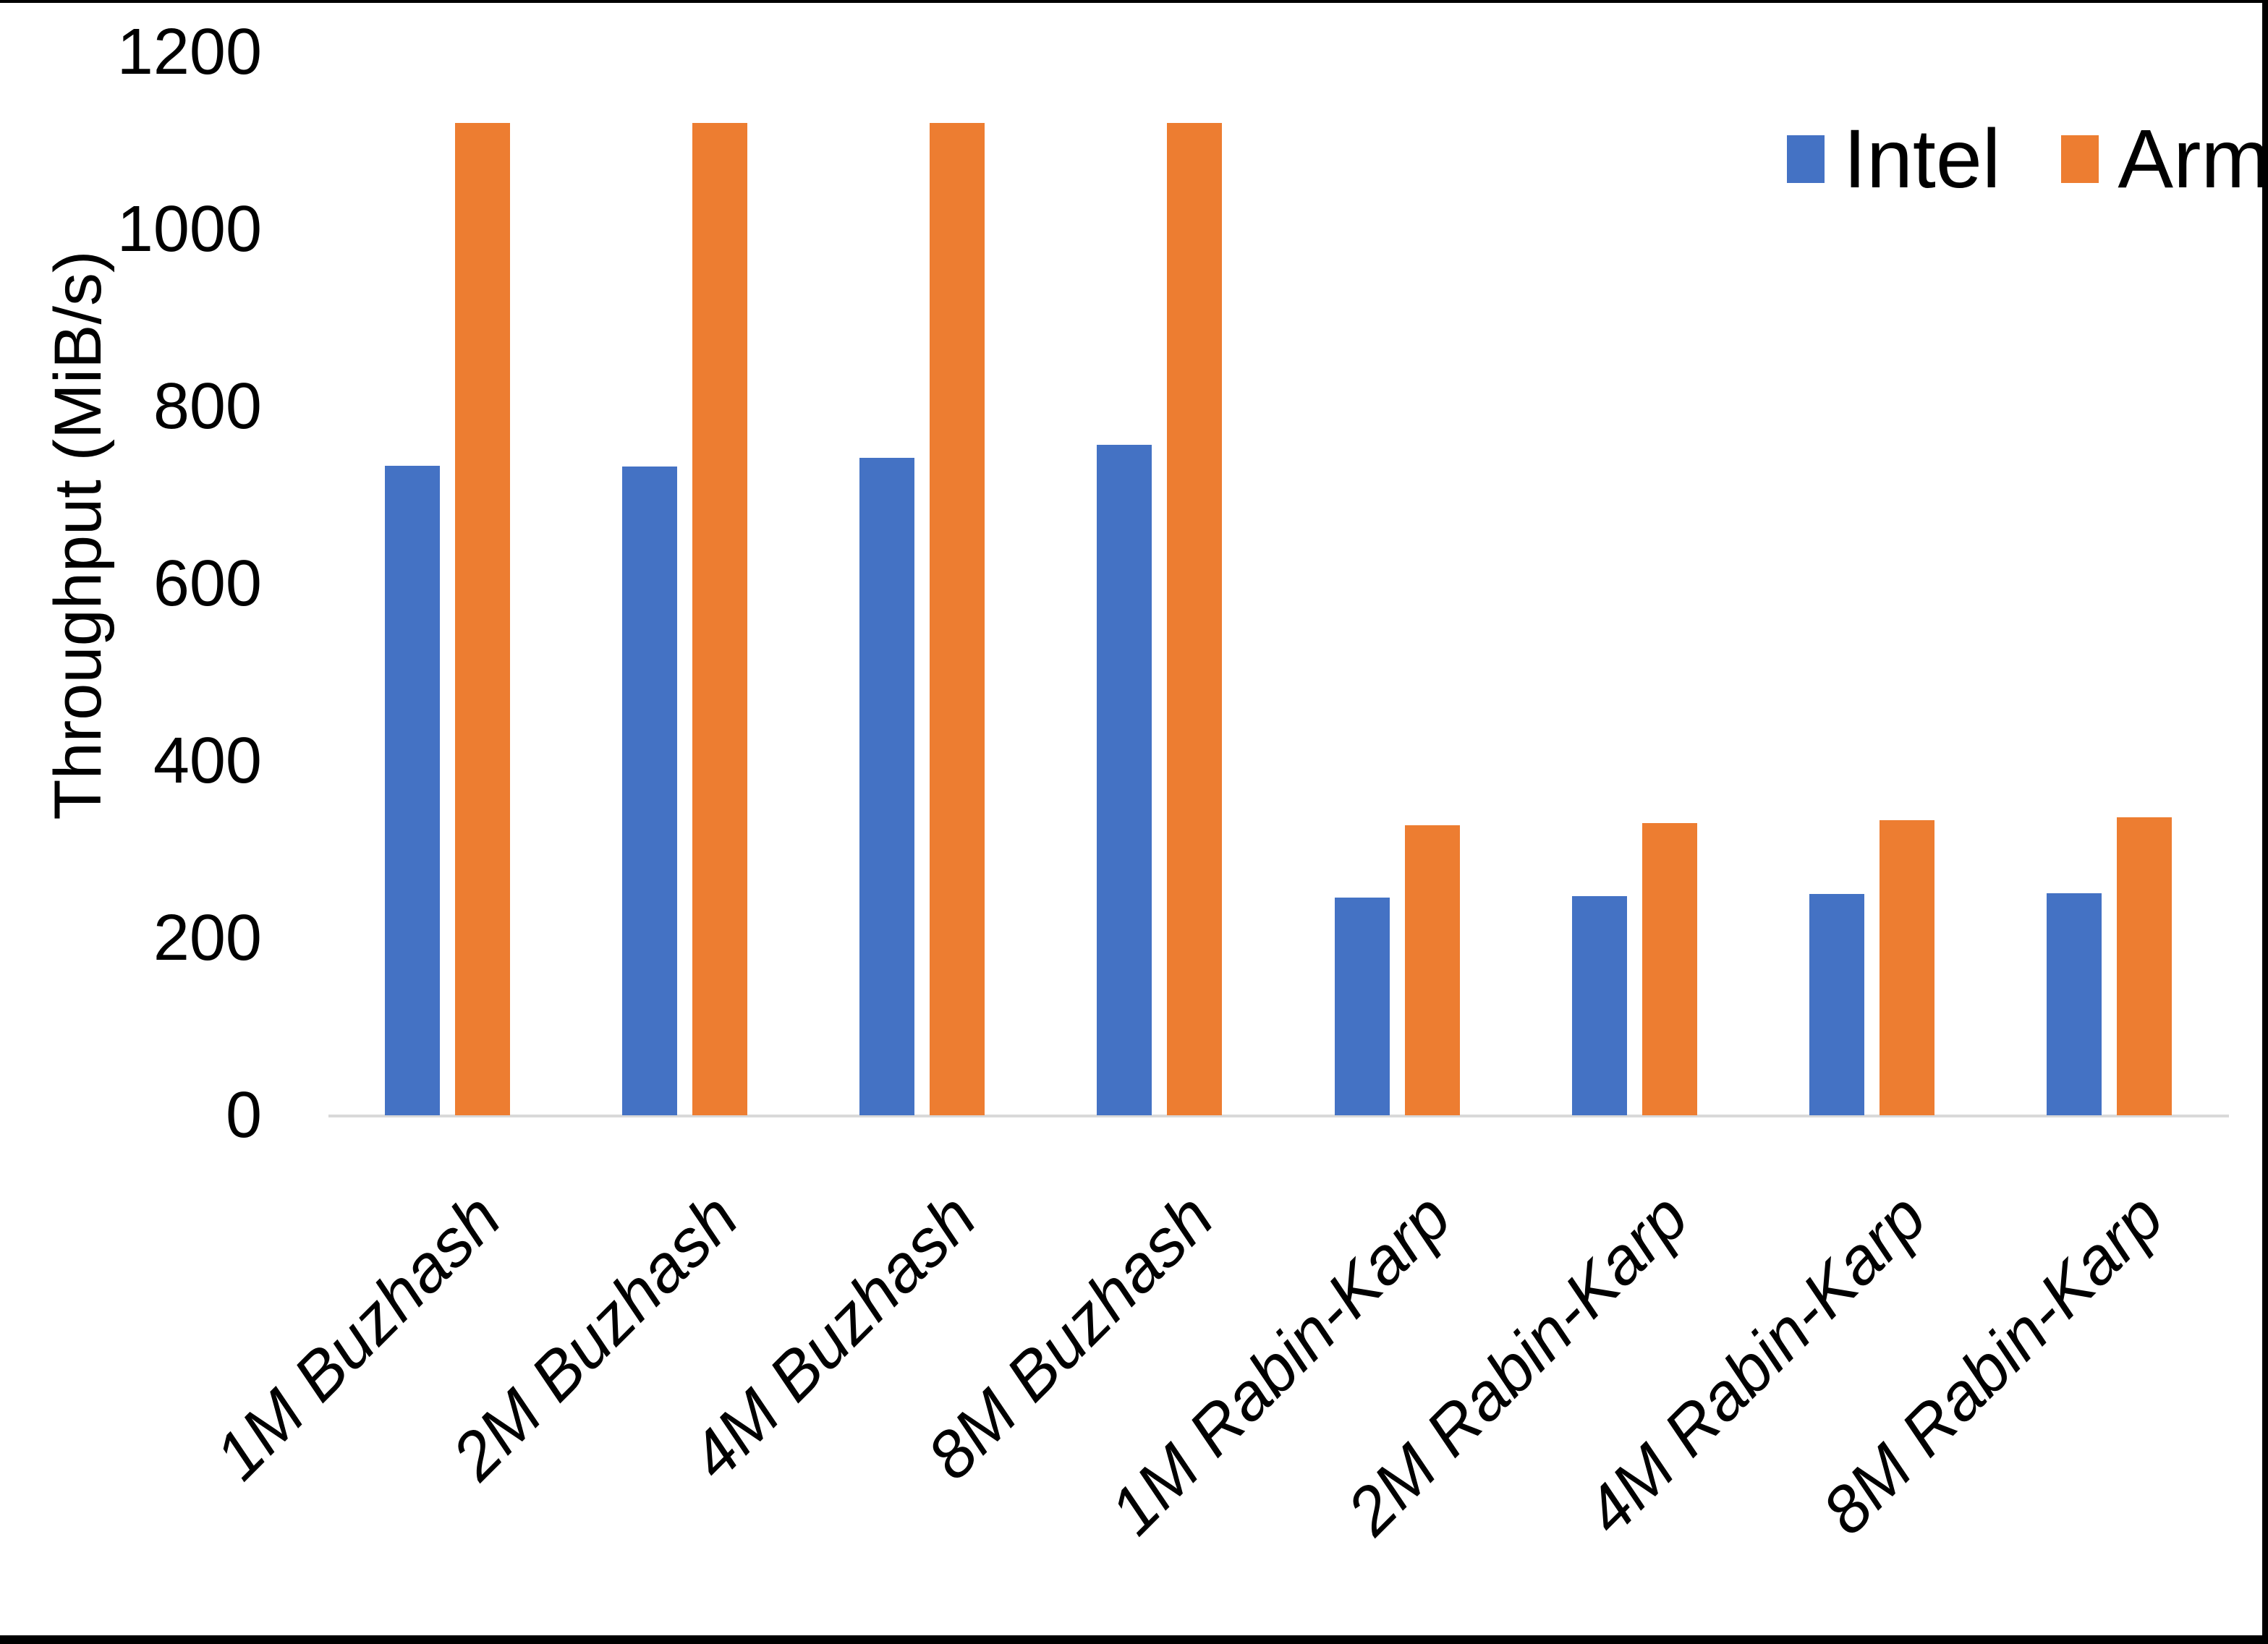 The width and height of the screenshot is (2268, 1644). I want to click on legend-item-arm: Arm, so click(2164, 158).